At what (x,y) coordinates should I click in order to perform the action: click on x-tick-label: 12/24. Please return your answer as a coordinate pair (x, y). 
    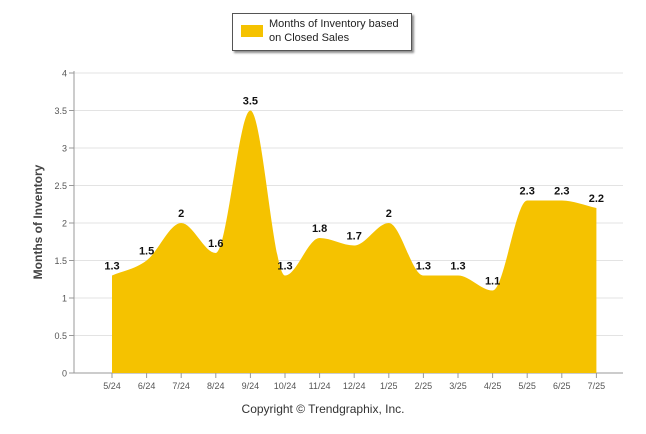
    Looking at the image, I should click on (354, 386).